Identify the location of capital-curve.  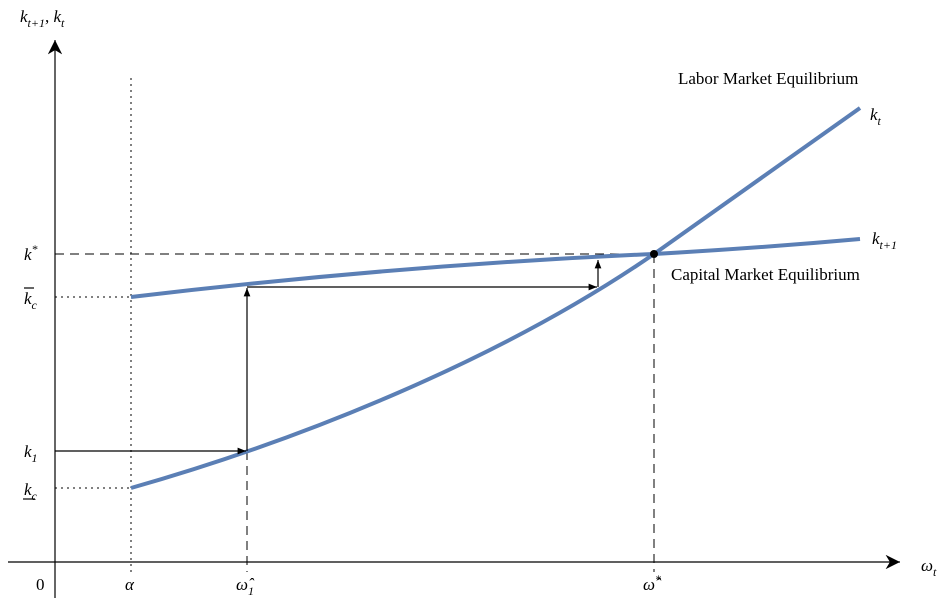
(495, 268).